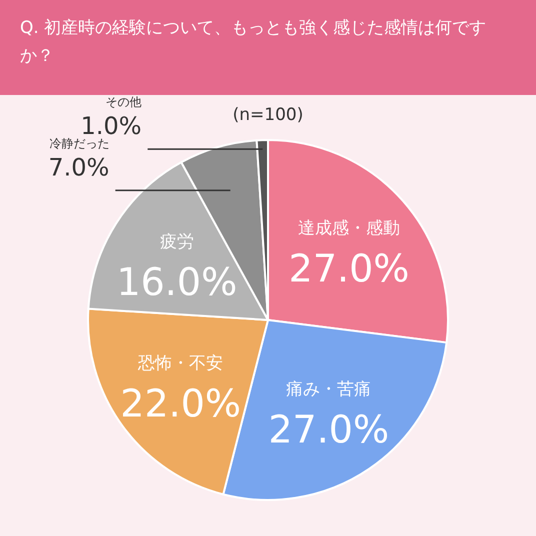  Describe the element at coordinates (268, 115) in the screenshot. I see `text: (n=100)` at that location.